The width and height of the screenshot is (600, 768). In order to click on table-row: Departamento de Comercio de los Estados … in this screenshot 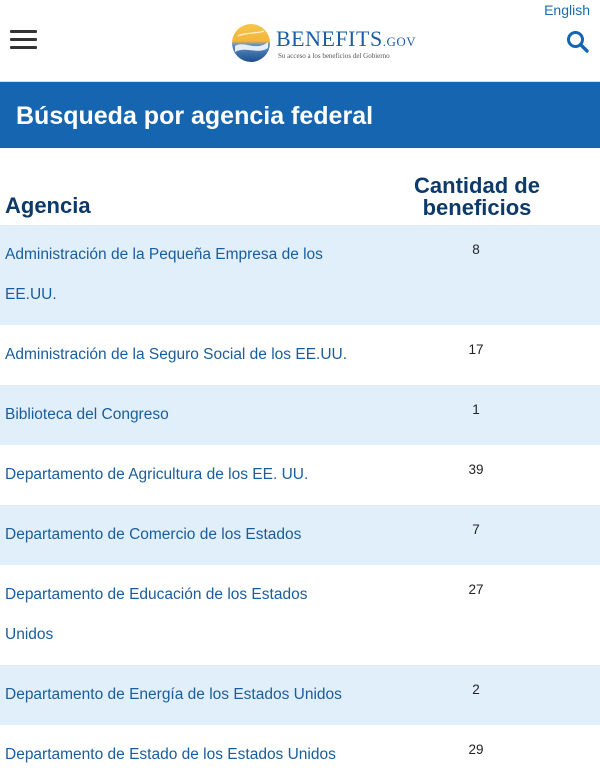, I will do `click(300, 544)`.